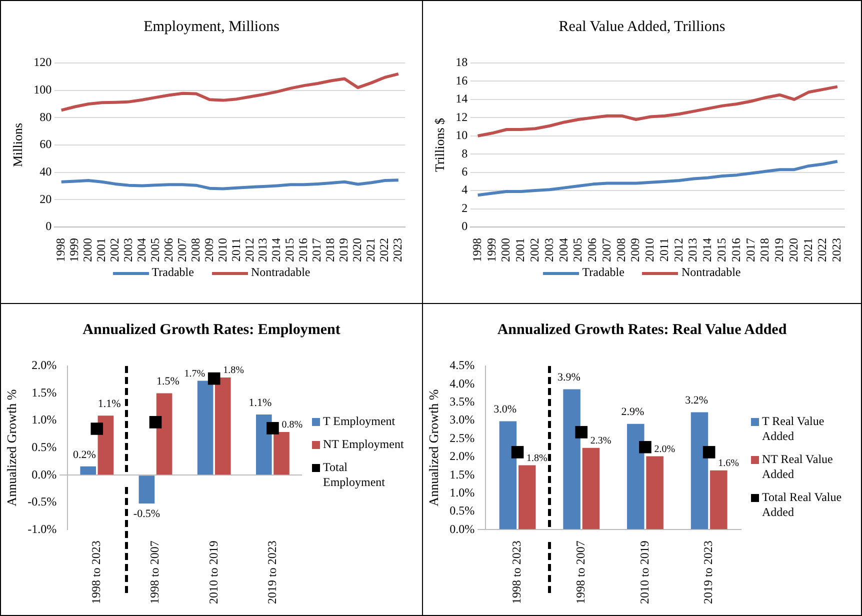 Image resolution: width=862 pixels, height=616 pixels. Describe the element at coordinates (520, 250) in the screenshot. I see `x-tick-label: 2001` at that location.